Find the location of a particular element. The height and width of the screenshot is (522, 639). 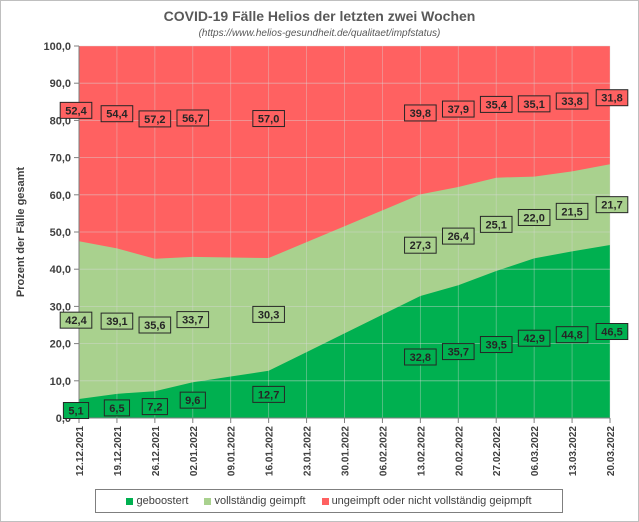

legend-label: geboostert is located at coordinates (162, 501).